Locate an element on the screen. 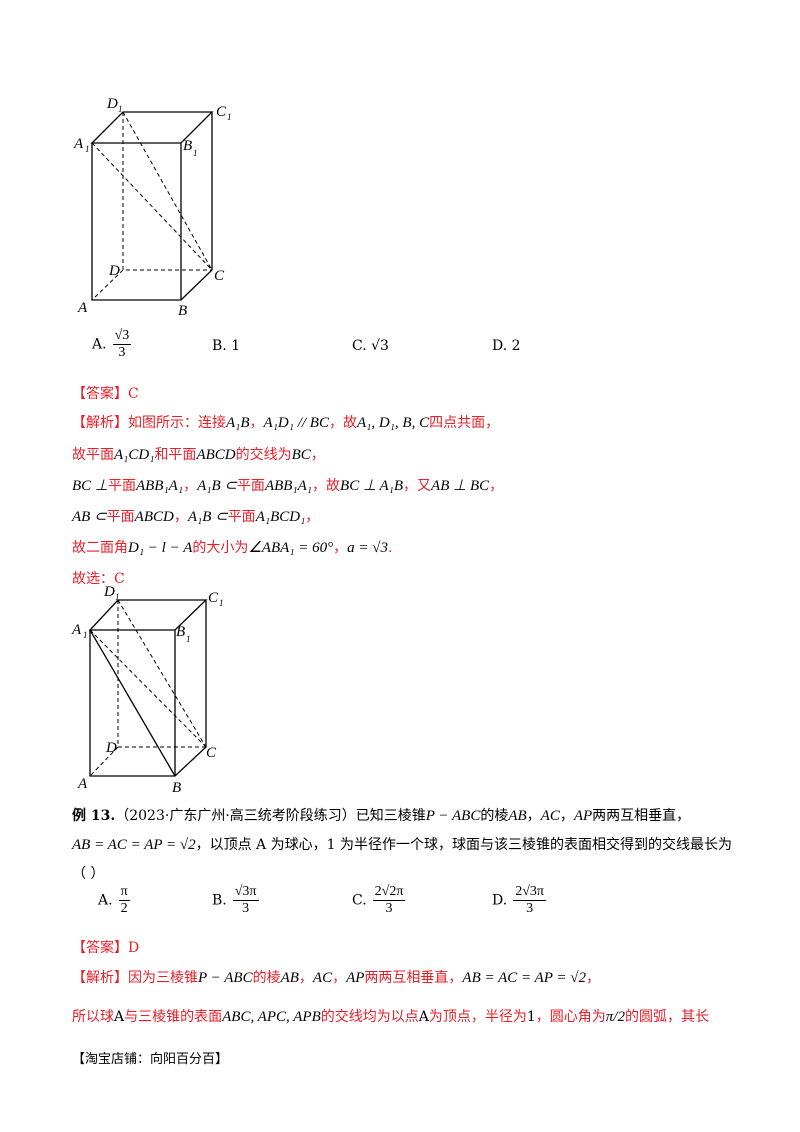  option-fraction: 2√3π 3 is located at coordinates (529, 900).